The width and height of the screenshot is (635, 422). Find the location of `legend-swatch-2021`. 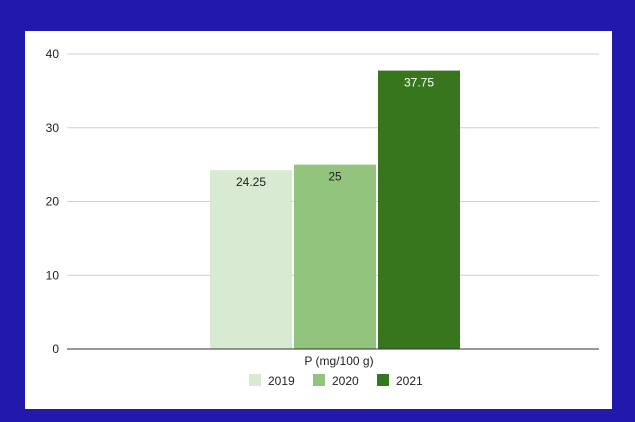

legend-swatch-2021 is located at coordinates (383, 380).